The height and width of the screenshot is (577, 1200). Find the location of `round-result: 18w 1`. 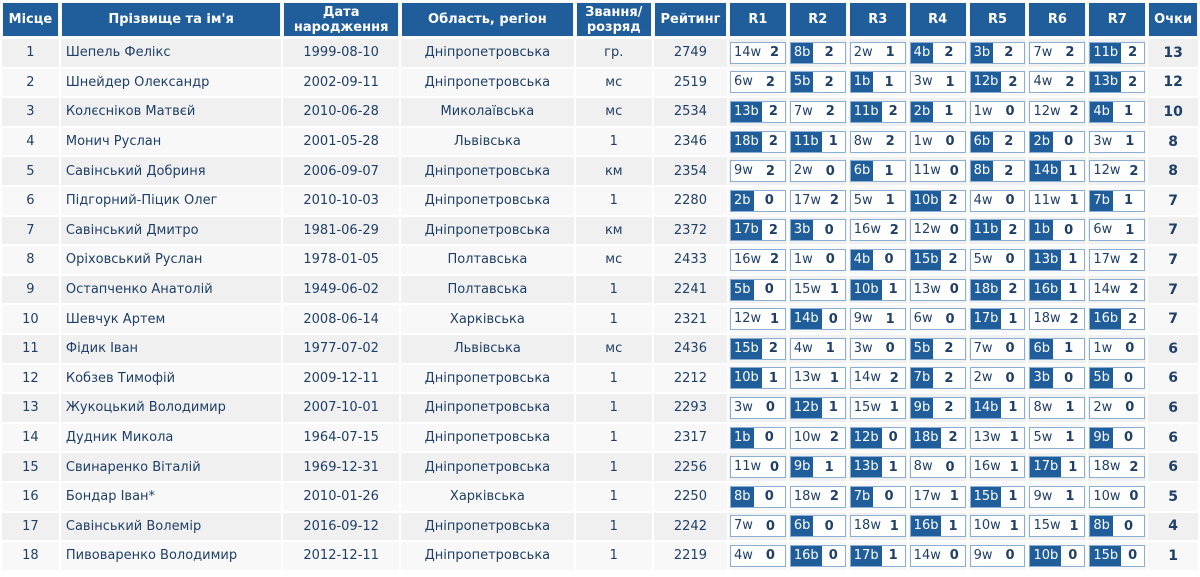

round-result: 18w 1 is located at coordinates (877, 526).